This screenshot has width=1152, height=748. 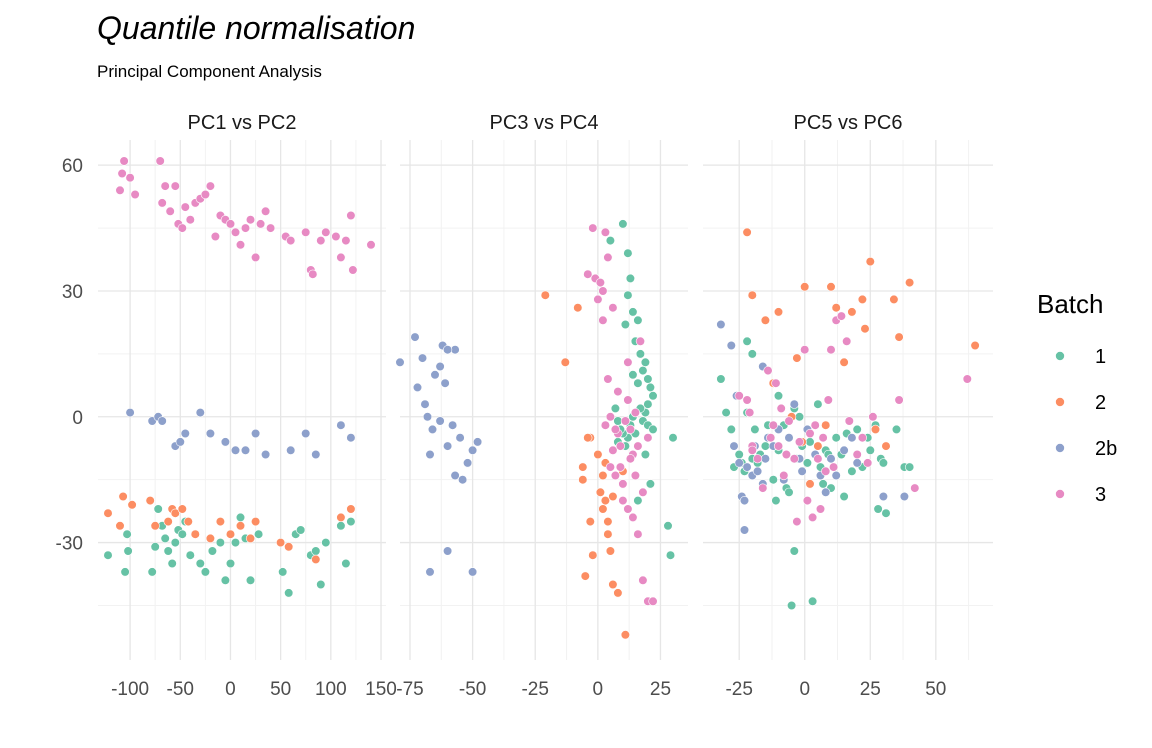 I want to click on legend-label: 3, so click(x=1100, y=495).